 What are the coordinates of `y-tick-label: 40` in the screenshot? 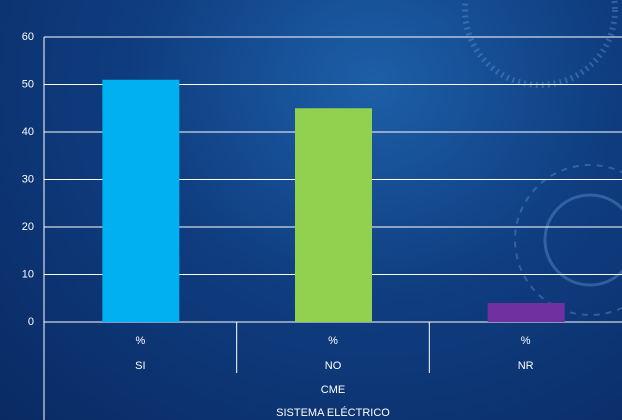 It's located at (28, 132).